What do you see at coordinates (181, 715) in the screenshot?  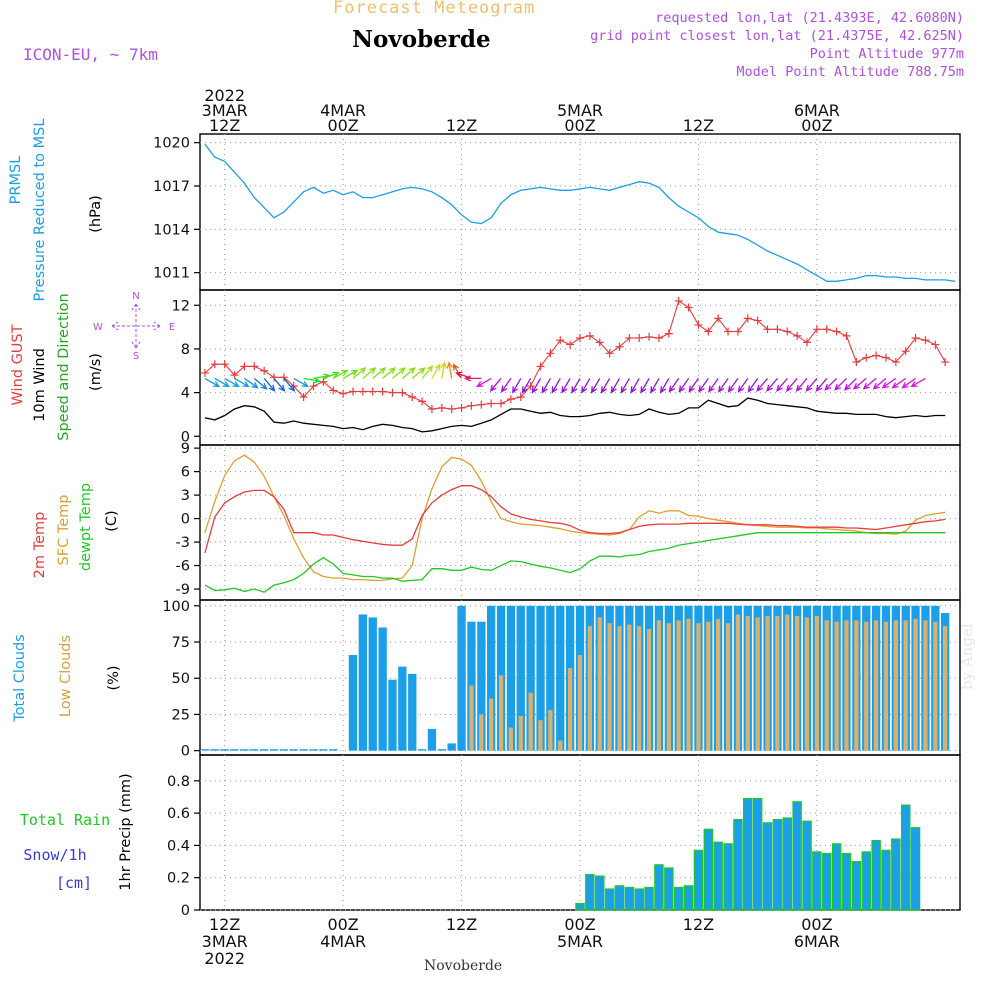 I see `y-tick-label: 25` at bounding box center [181, 715].